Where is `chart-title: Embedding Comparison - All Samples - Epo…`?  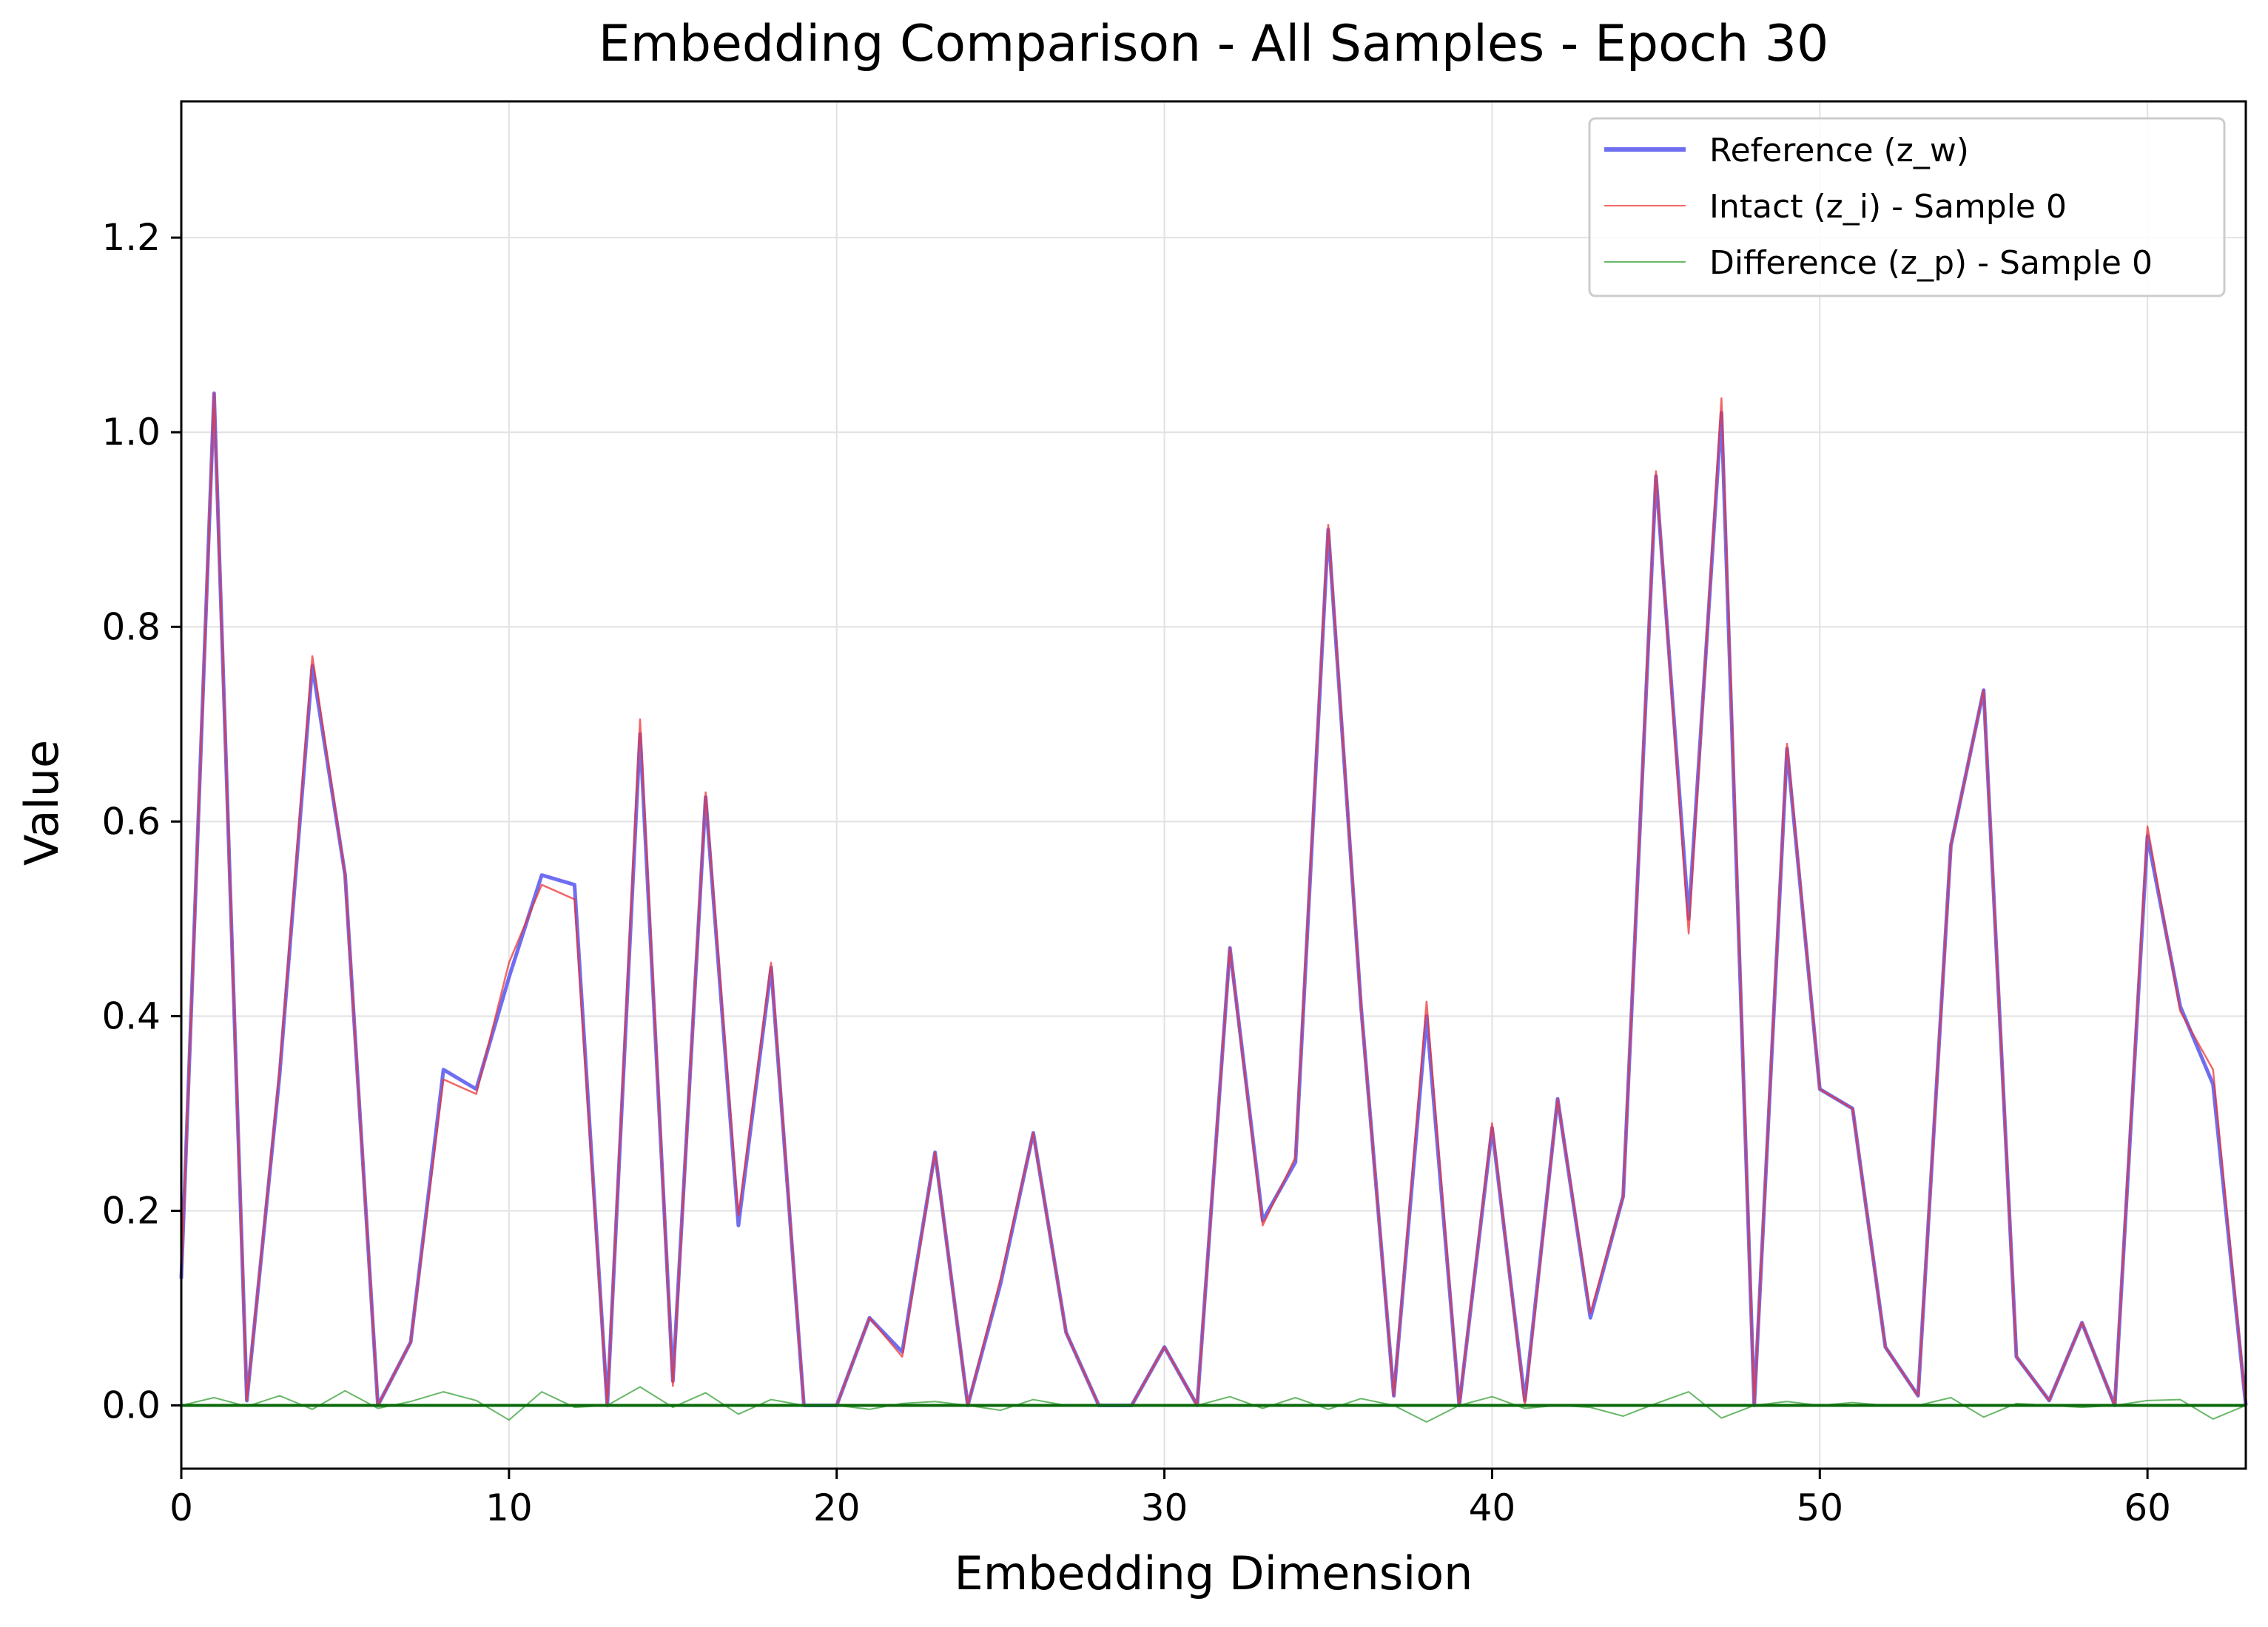
chart-title: Embedding Comparison - All Samples - Epo… is located at coordinates (1214, 44).